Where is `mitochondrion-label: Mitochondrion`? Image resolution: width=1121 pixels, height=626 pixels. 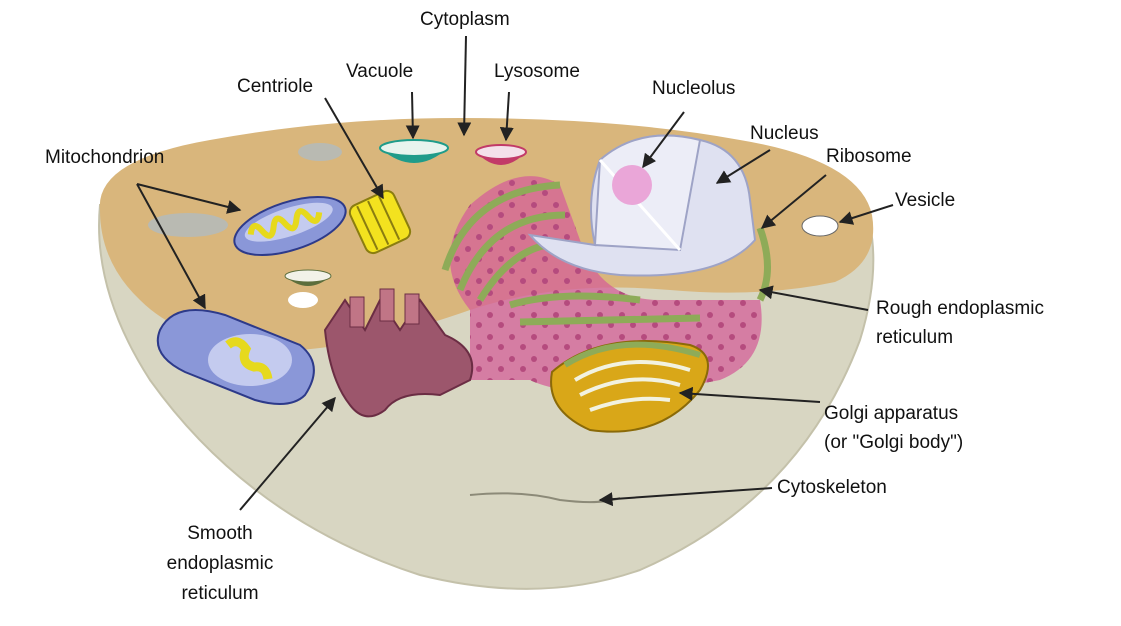 mitochondrion-label: Mitochondrion is located at coordinates (105, 157).